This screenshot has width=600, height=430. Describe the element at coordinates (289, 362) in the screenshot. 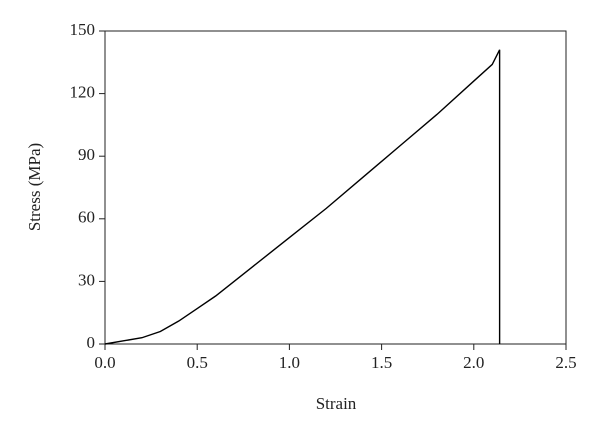

I see `x-tick-label: 1.0` at that location.